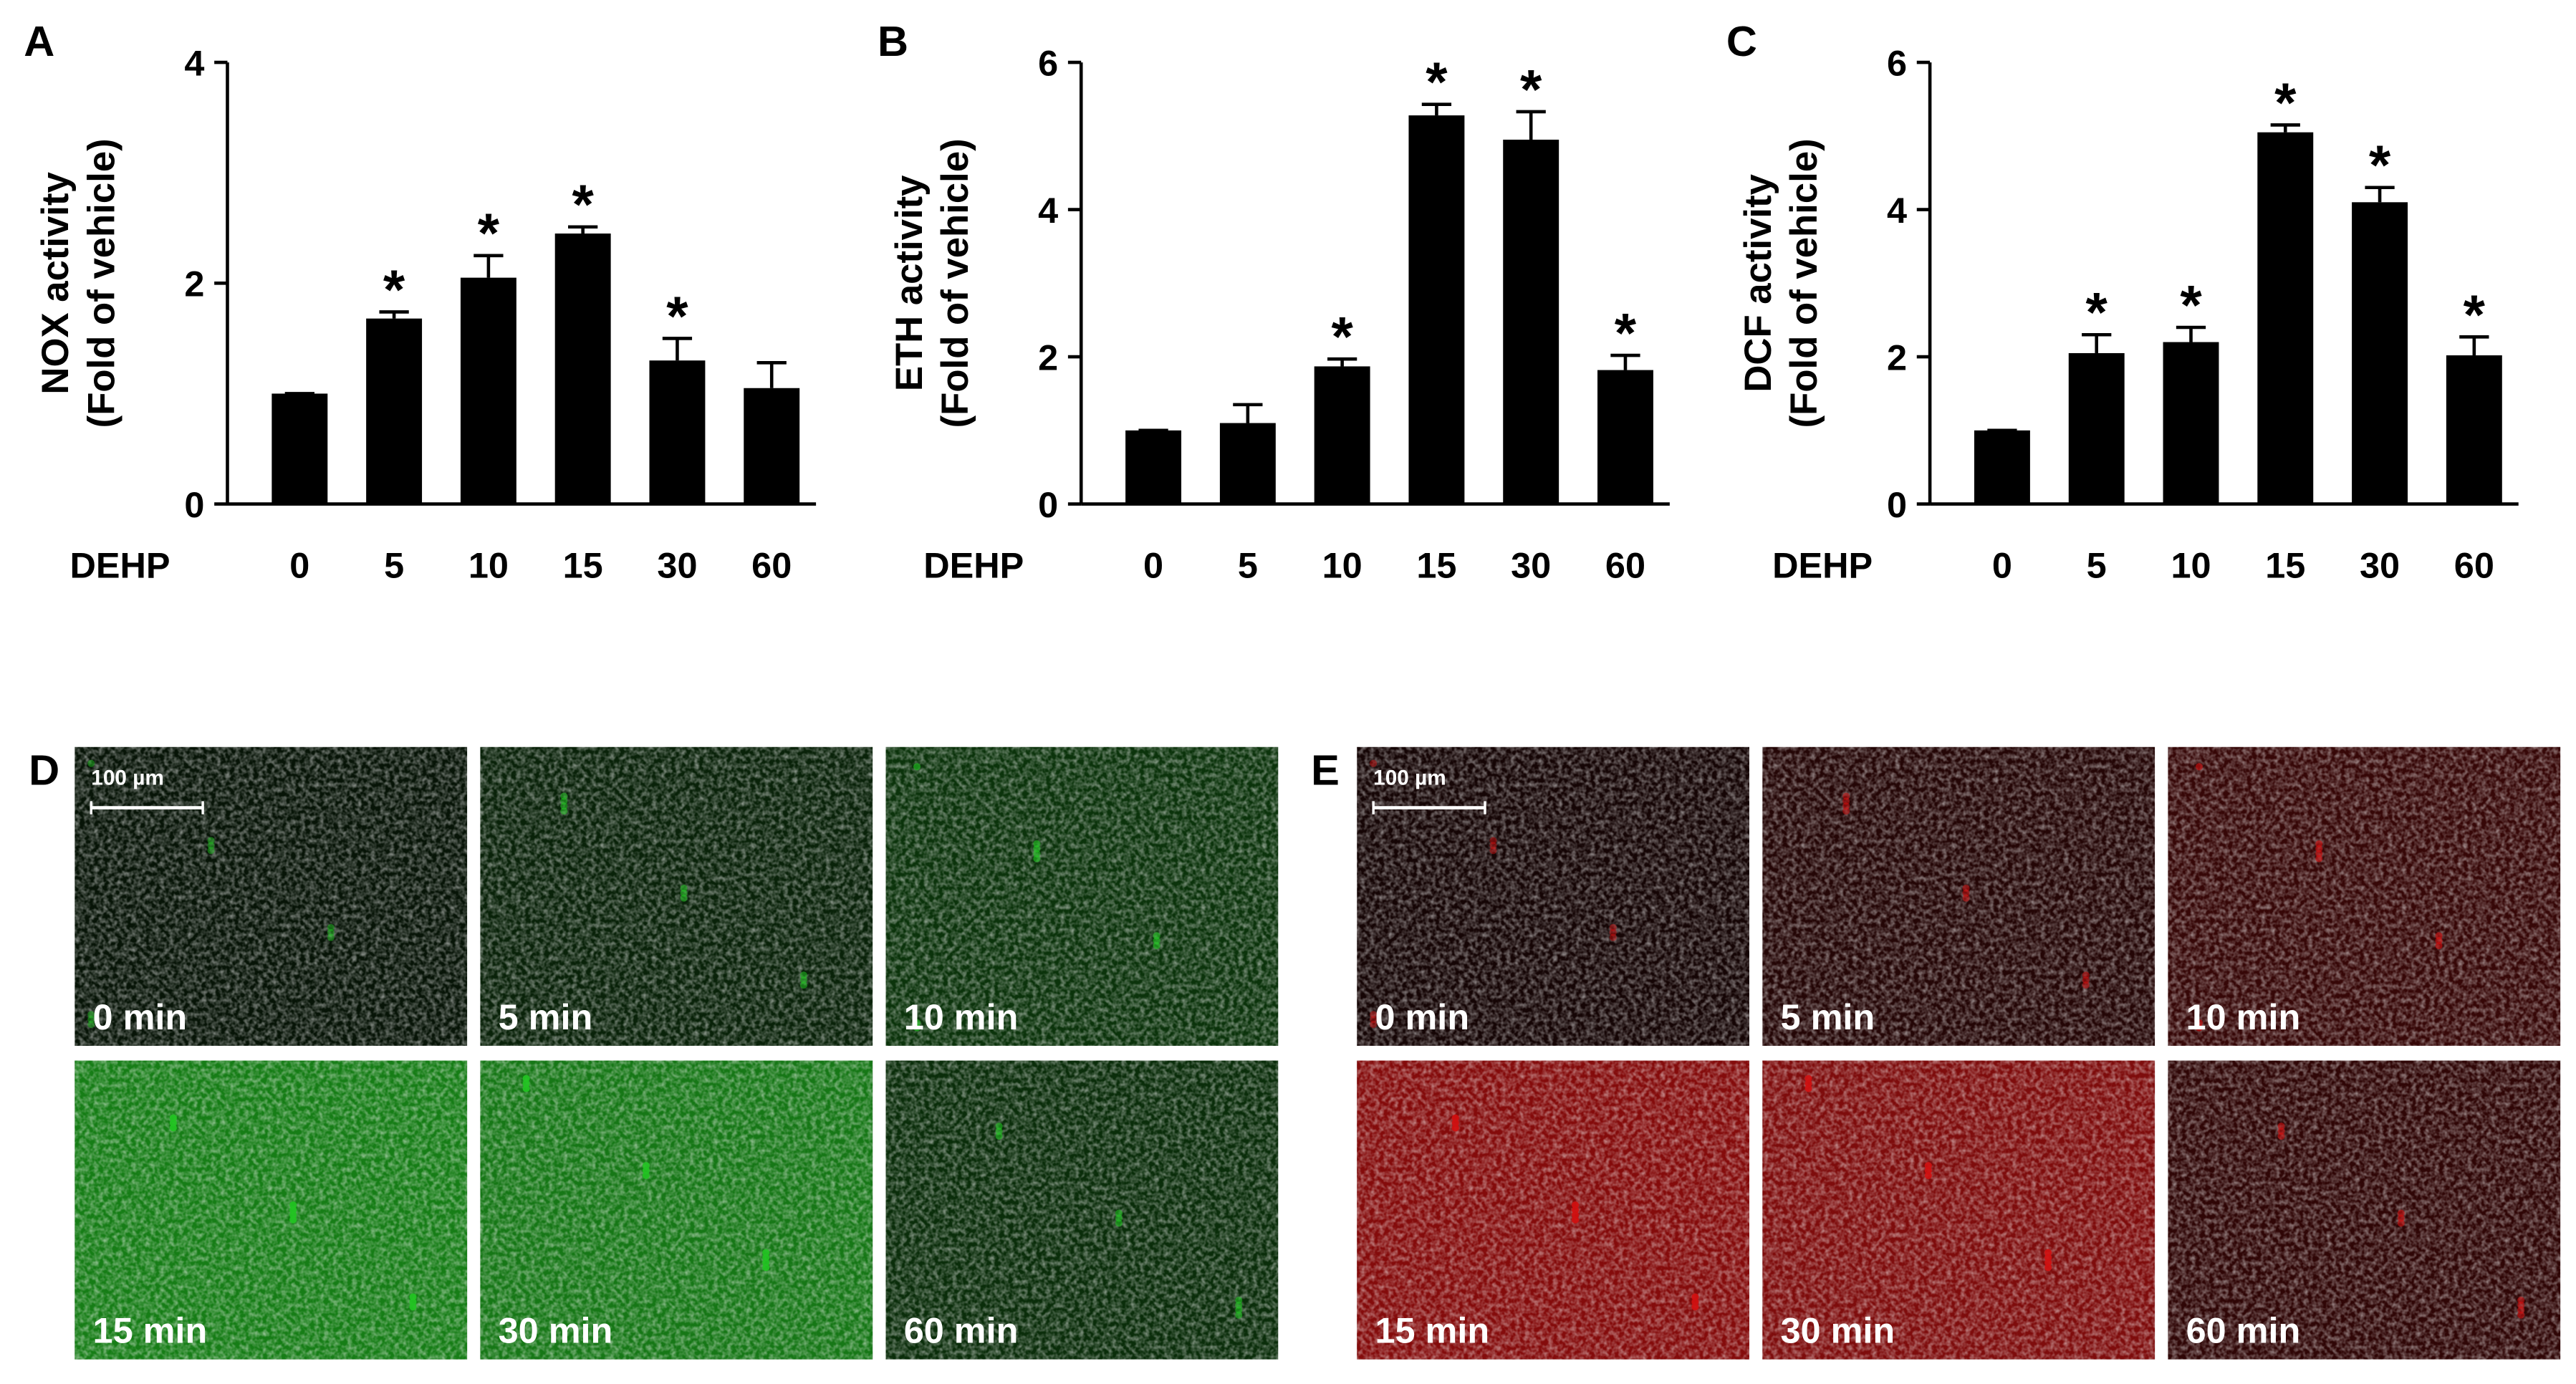  Describe the element at coordinates (556, 1330) in the screenshot. I see `time-label: 30 min` at that location.